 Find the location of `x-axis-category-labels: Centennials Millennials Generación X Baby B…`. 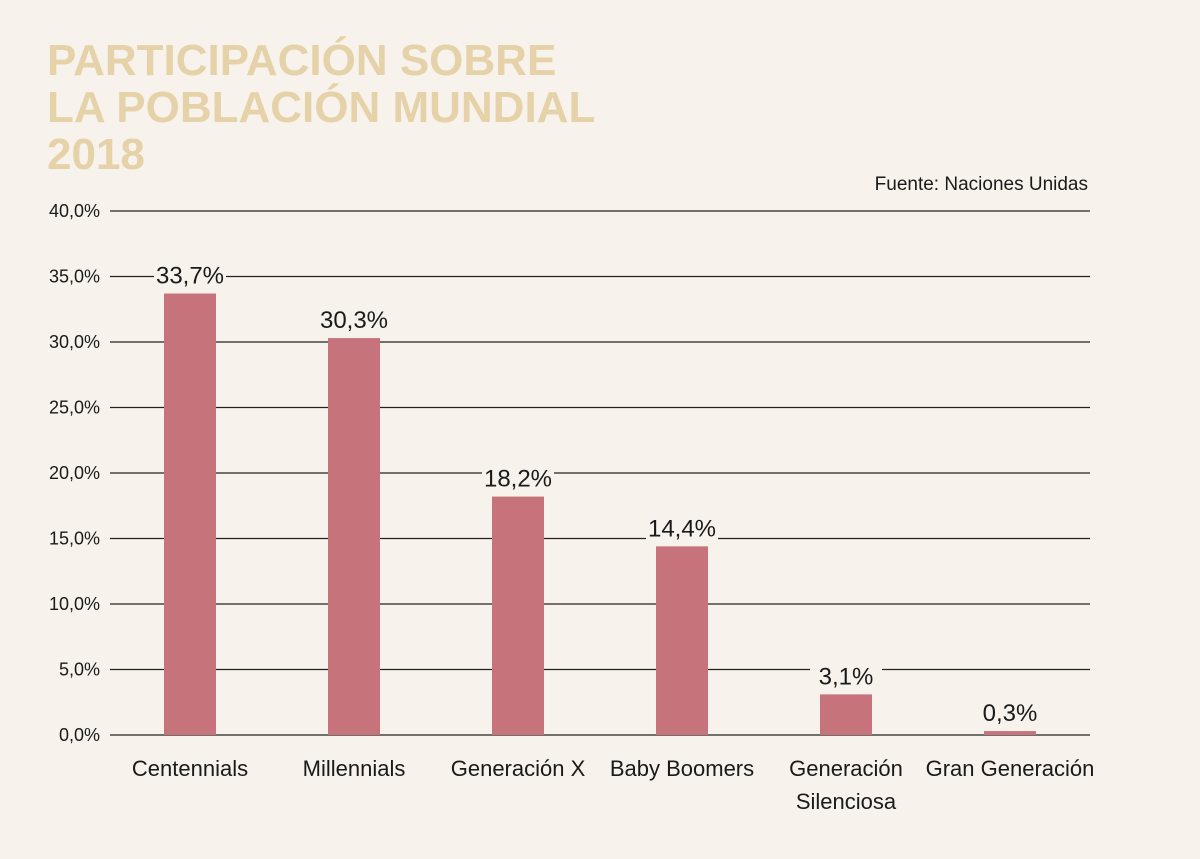

x-axis-category-labels: Centennials Millennials Generación X Baby B… is located at coordinates (613, 785).